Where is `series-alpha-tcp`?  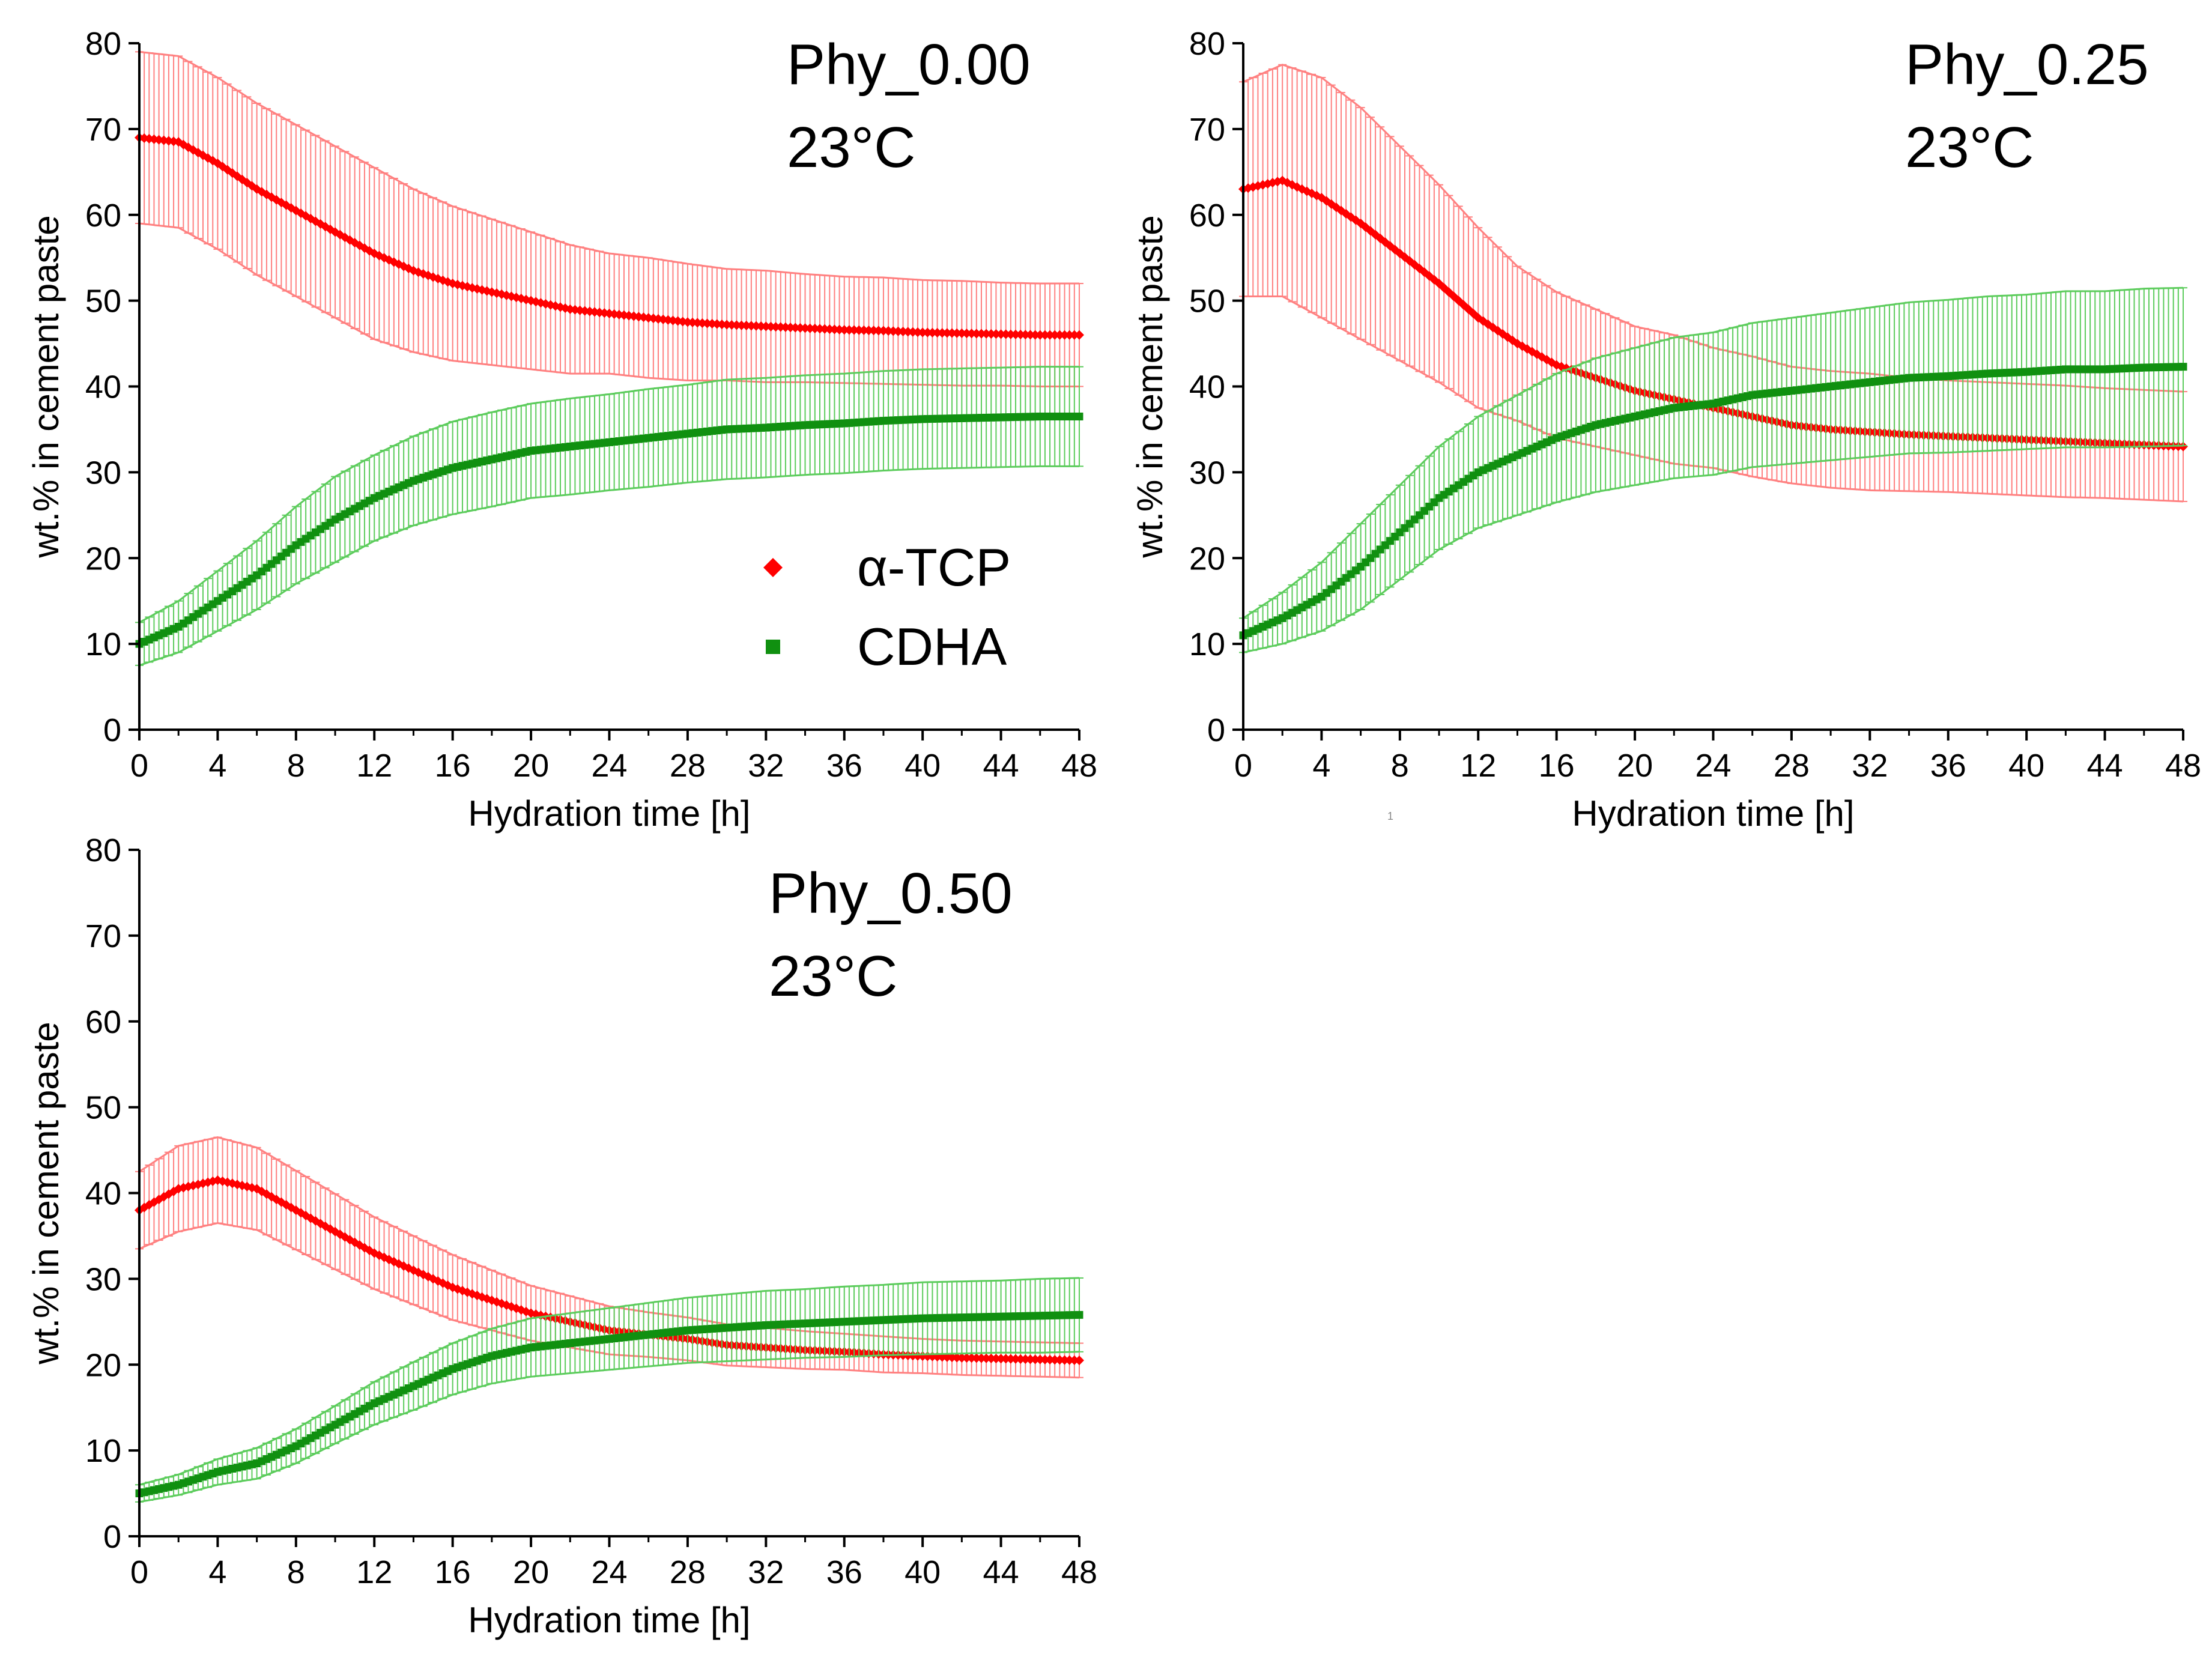 series-alpha-tcp is located at coordinates (609, 218).